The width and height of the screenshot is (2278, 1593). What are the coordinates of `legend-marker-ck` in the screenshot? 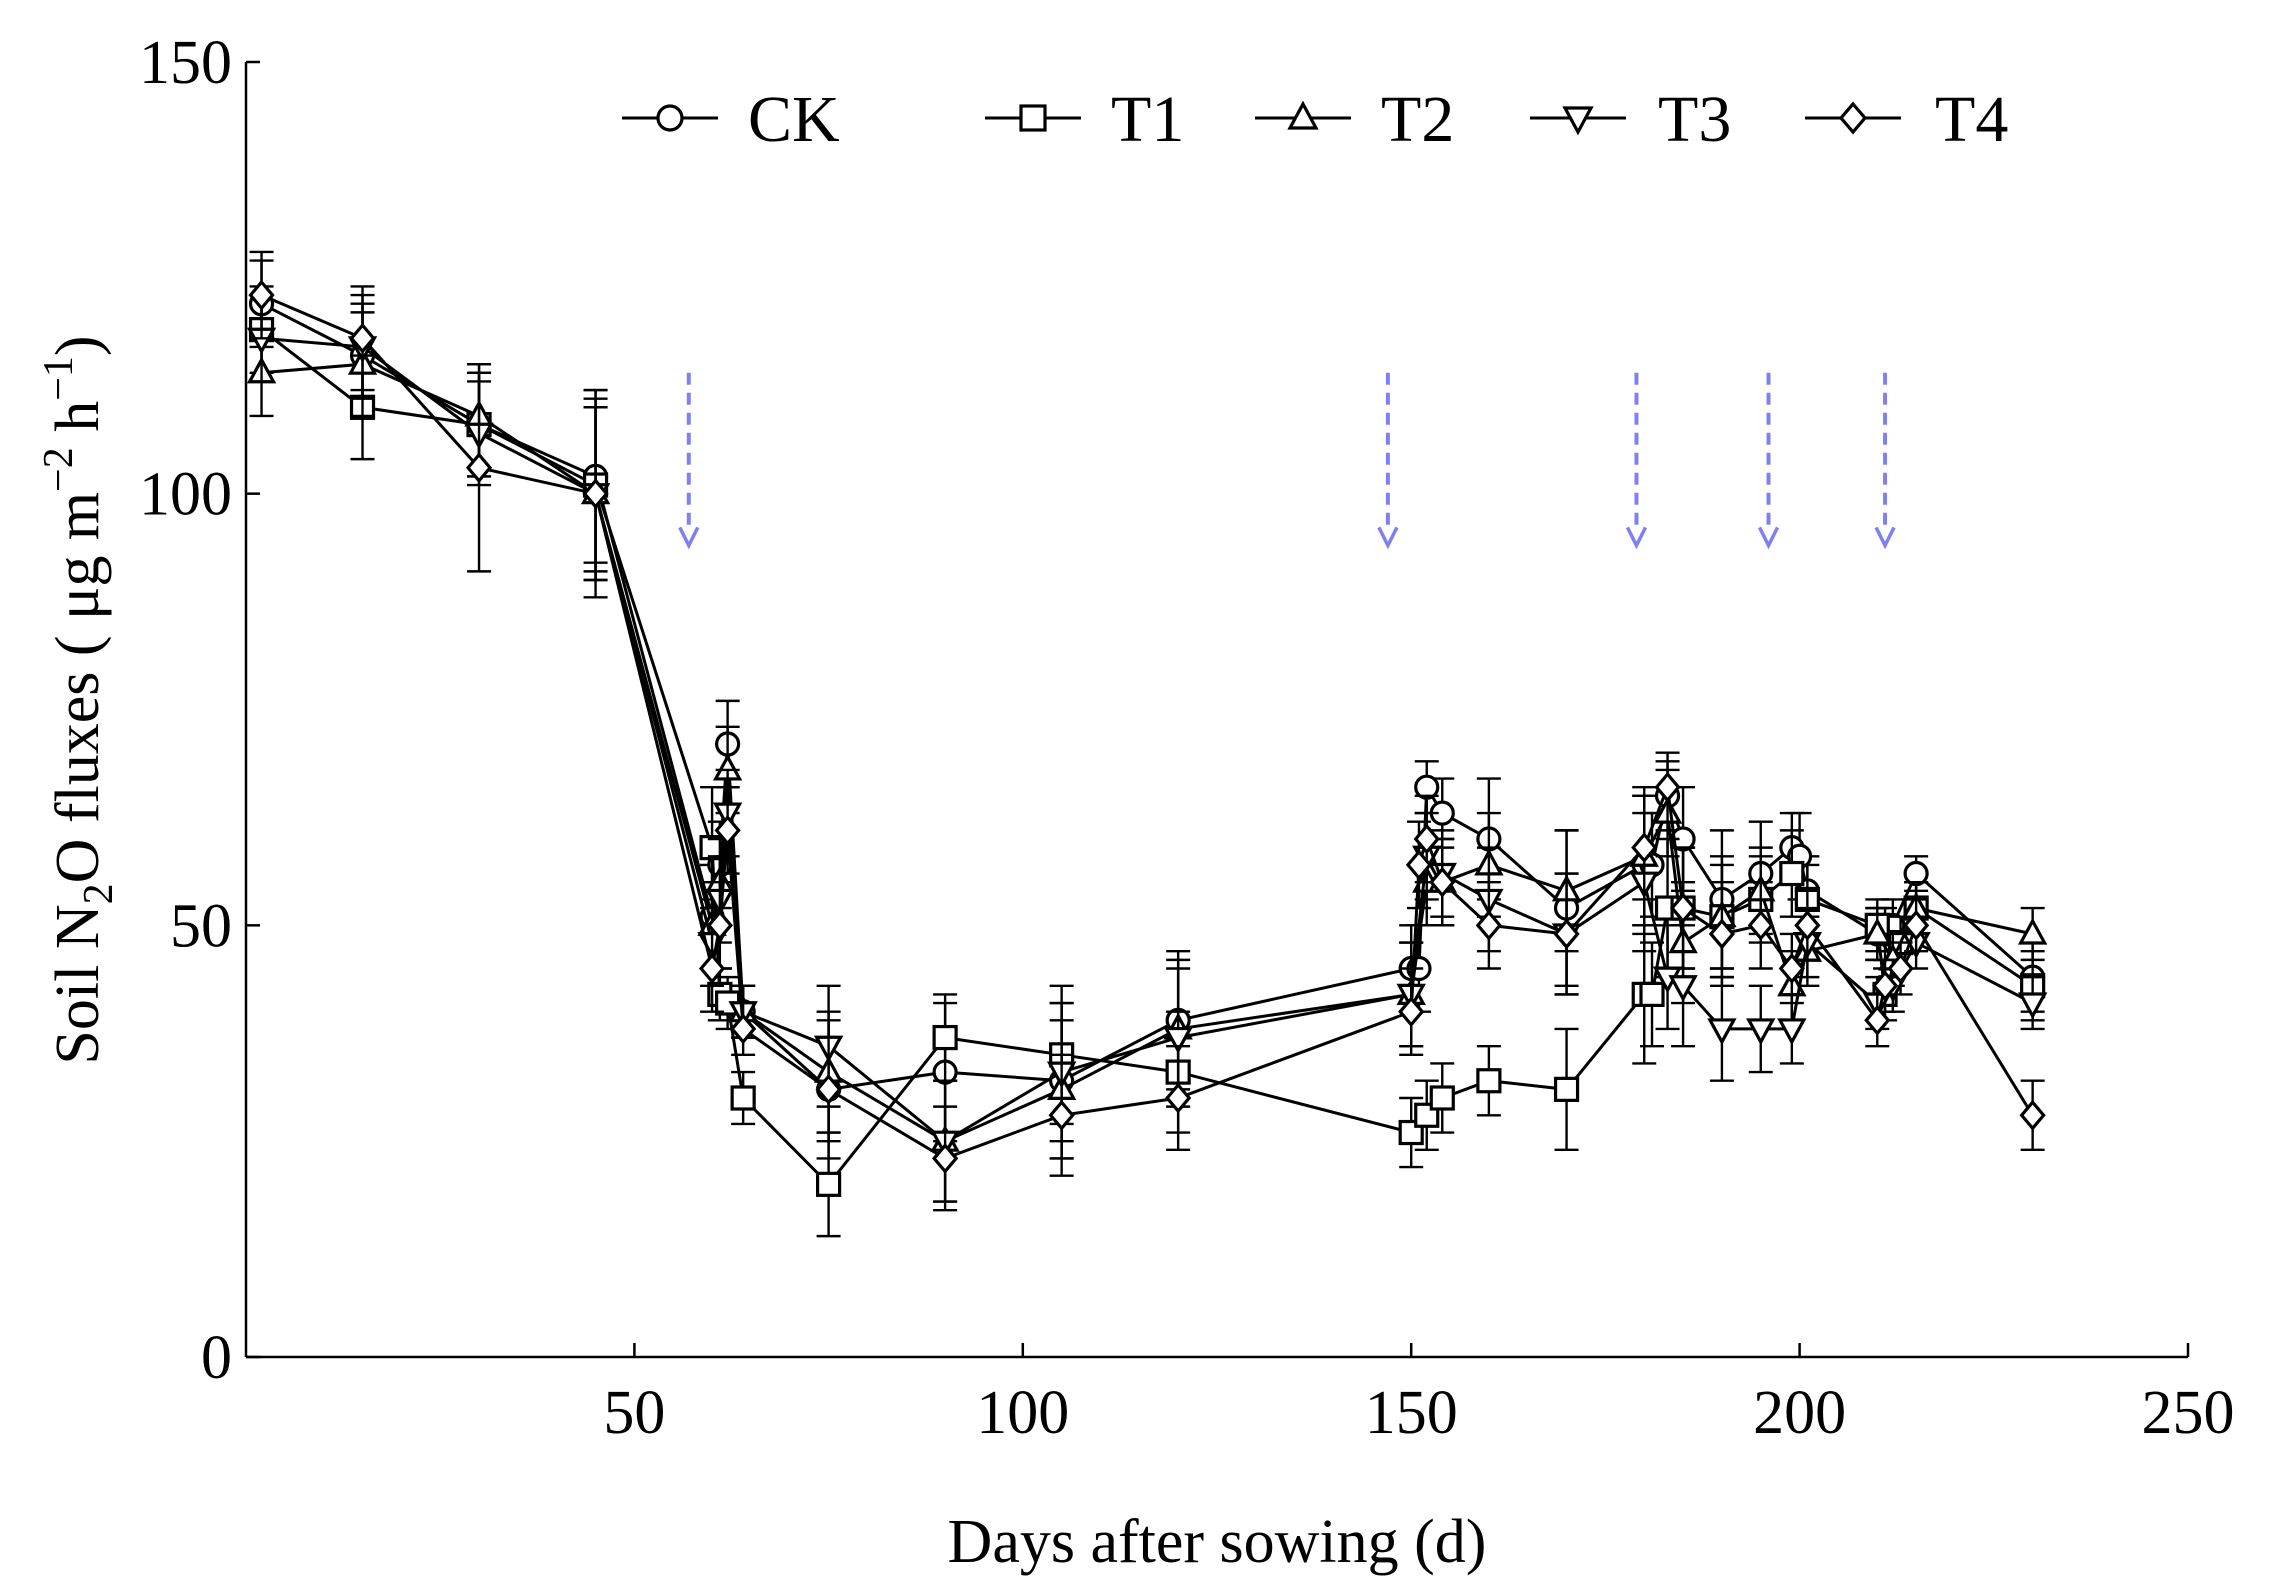 It's located at (670, 118).